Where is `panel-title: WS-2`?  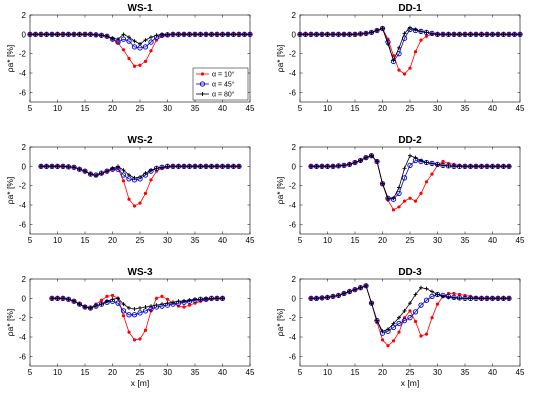
panel-title: WS-2 is located at coordinates (140, 140).